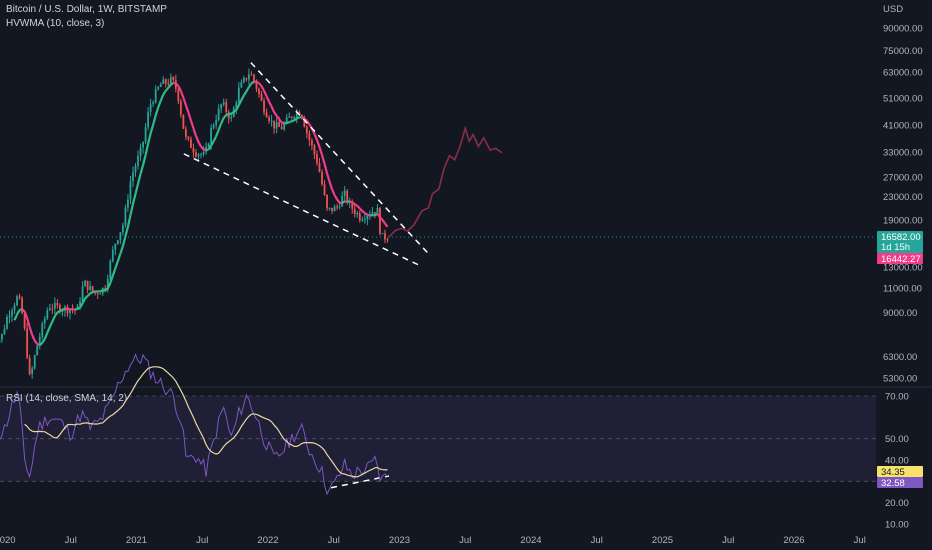 The image size is (932, 550). I want to click on rsi-tick-label: 70.00, so click(897, 397).